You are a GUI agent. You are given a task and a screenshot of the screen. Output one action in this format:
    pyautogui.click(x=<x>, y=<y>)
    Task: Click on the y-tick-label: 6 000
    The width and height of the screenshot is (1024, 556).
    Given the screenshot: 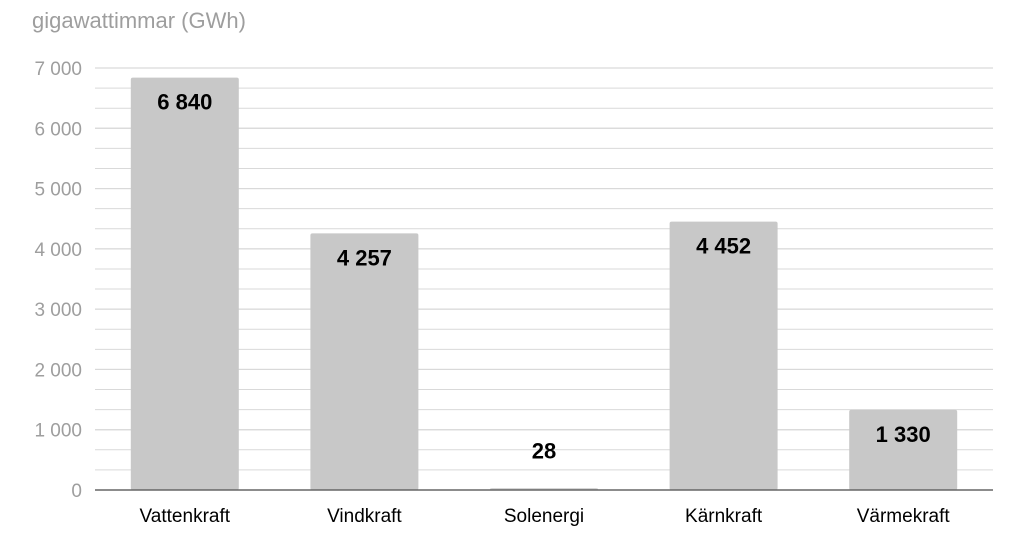 What is the action you would take?
    pyautogui.click(x=58, y=129)
    